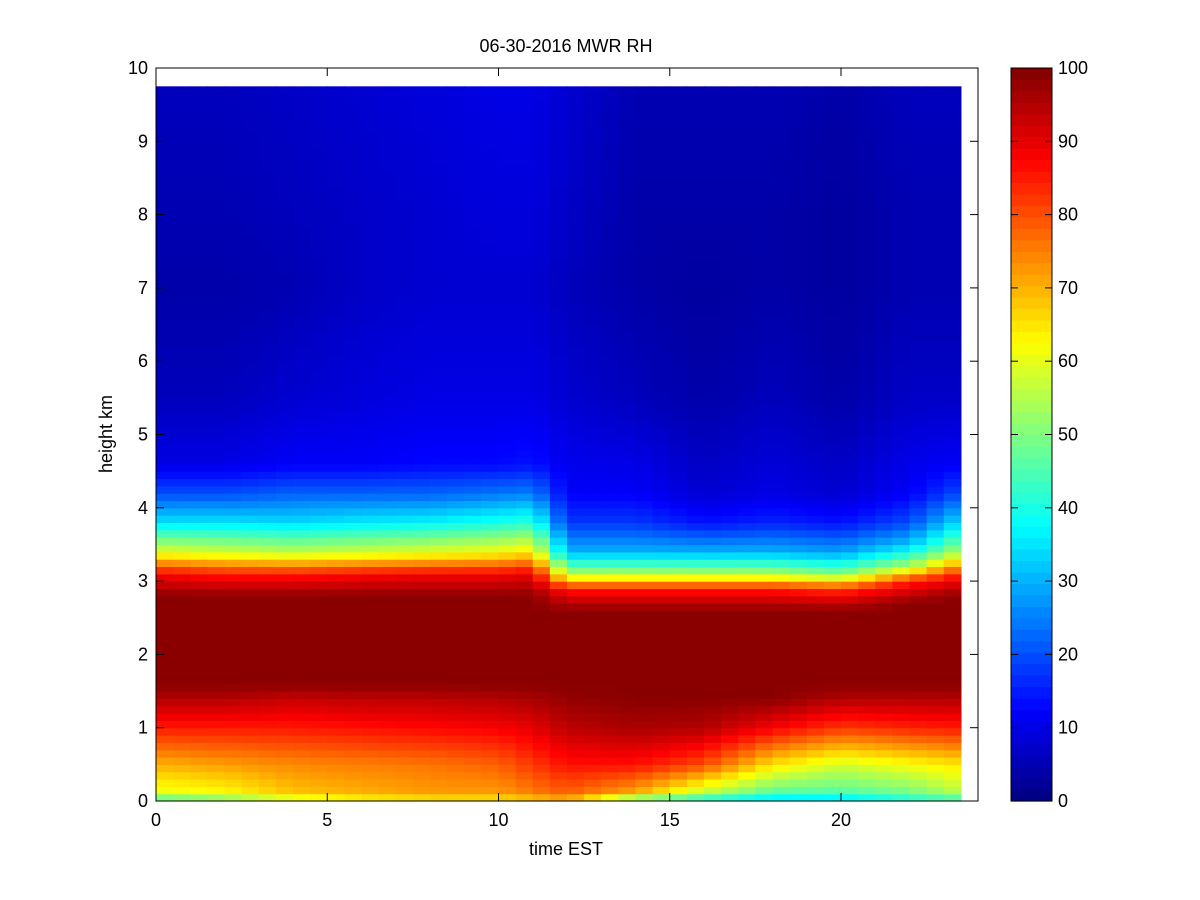  Describe the element at coordinates (1068, 508) in the screenshot. I see `colorbar-tick-label: 40` at that location.